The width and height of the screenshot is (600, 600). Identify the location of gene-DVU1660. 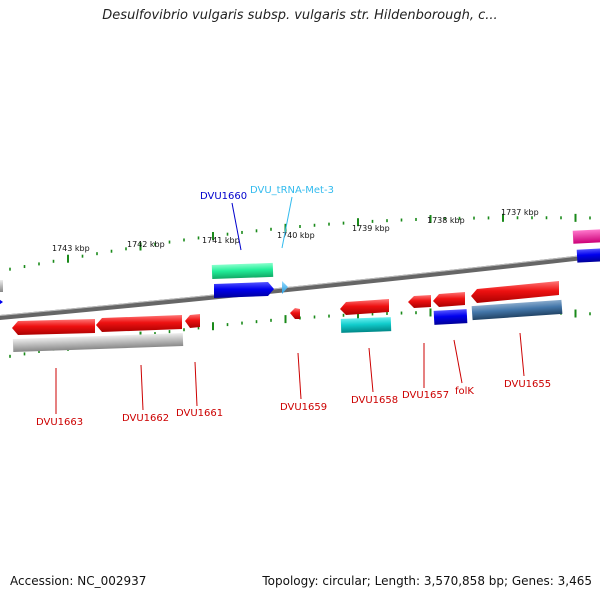
(244, 290).